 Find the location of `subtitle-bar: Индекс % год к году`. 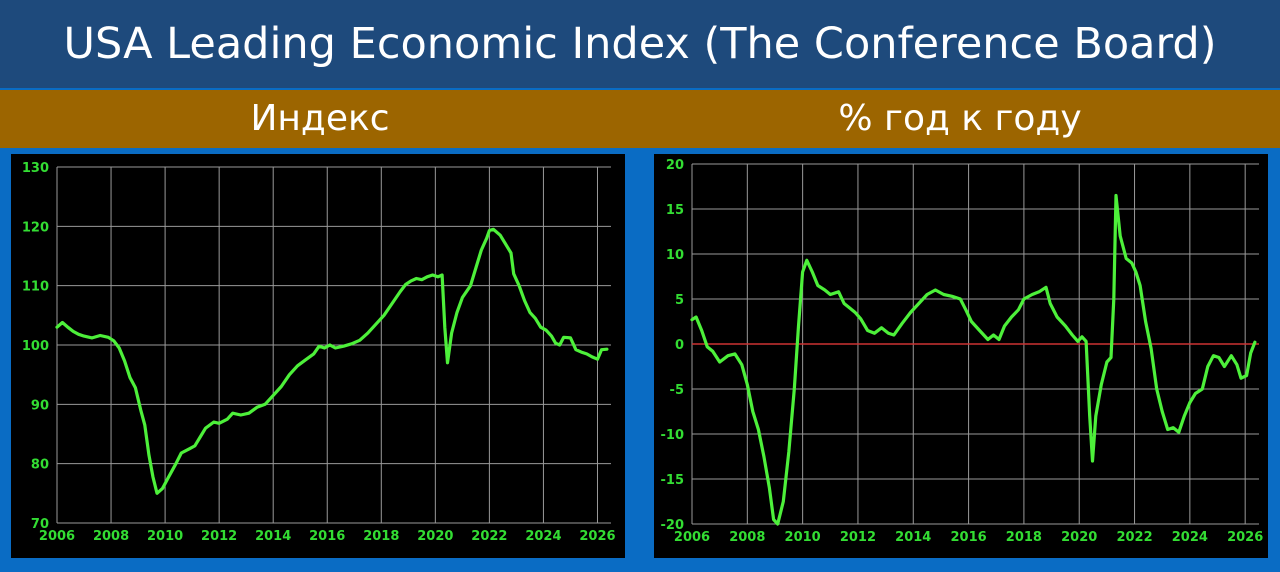

subtitle-bar: Индекс % год к году is located at coordinates (640, 119).